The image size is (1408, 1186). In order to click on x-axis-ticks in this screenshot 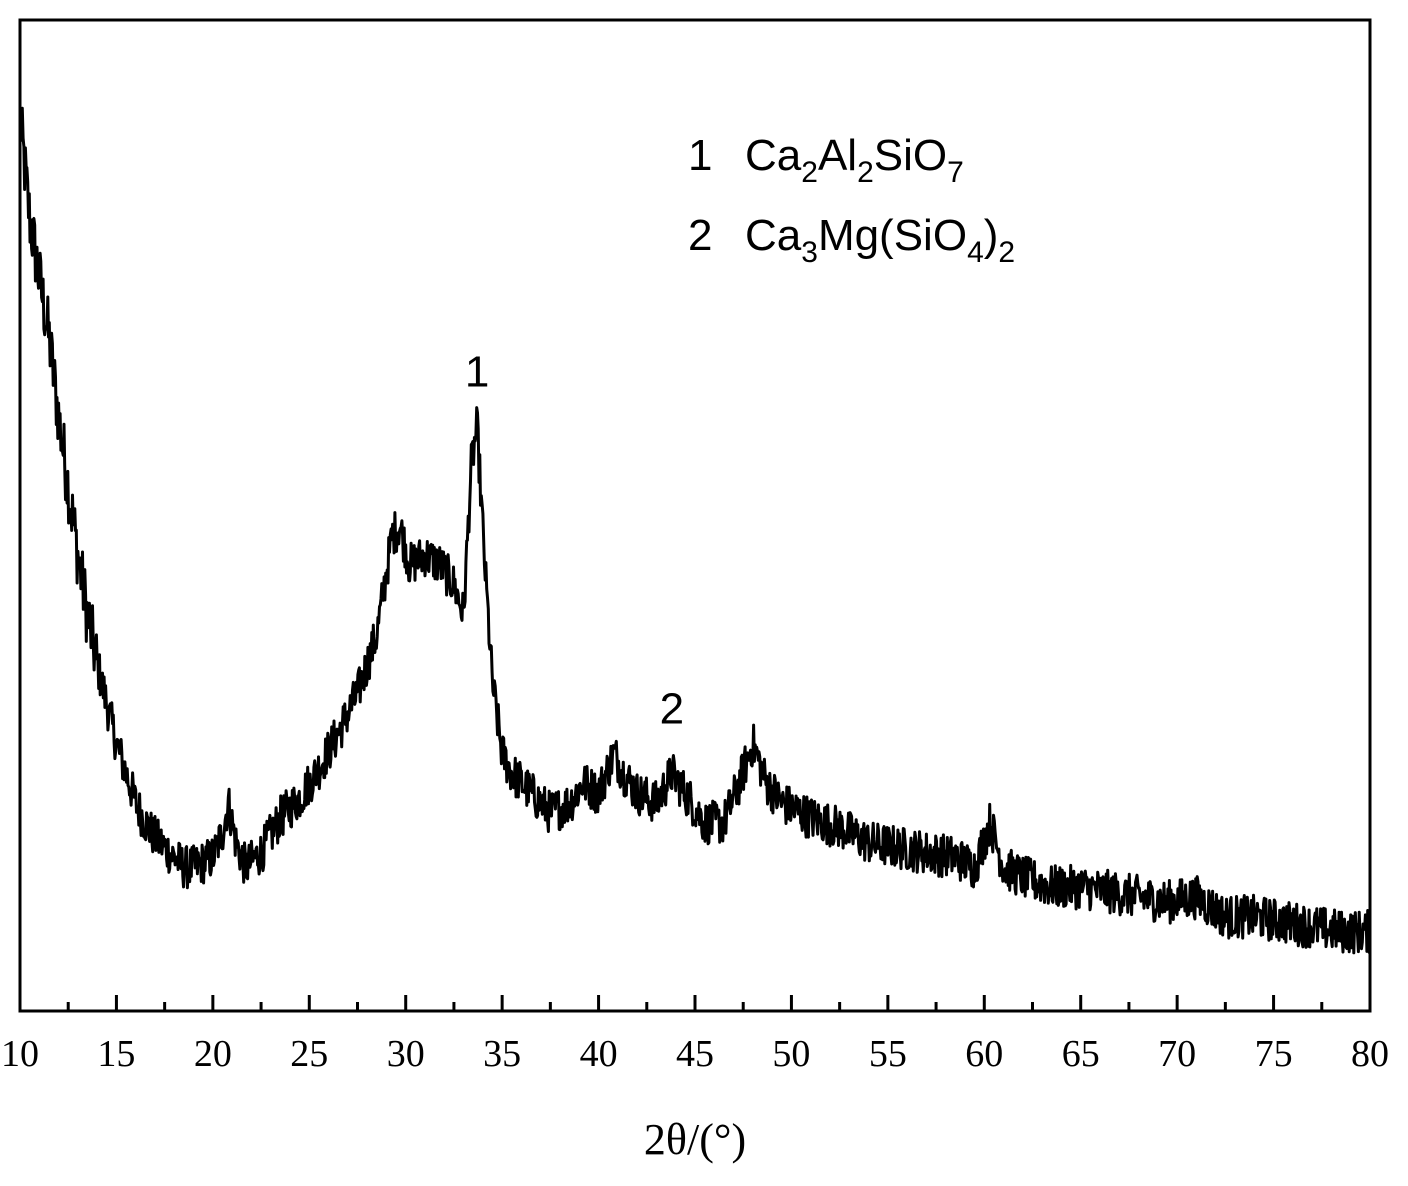, I will do `click(695, 1003)`.